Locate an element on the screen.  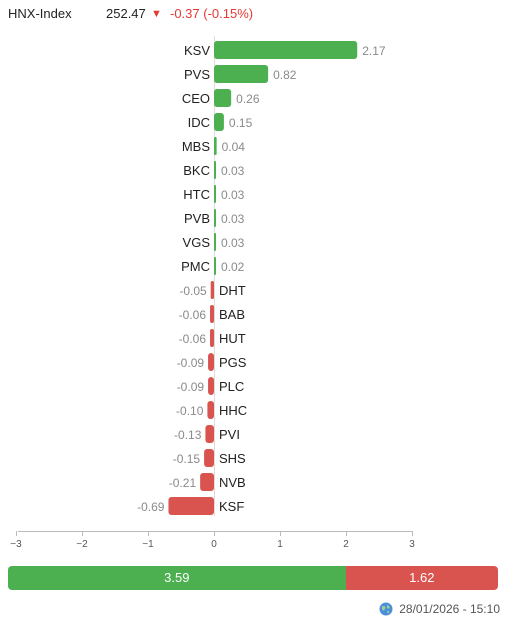
bar-value-label: 2.17 is located at coordinates (374, 51).